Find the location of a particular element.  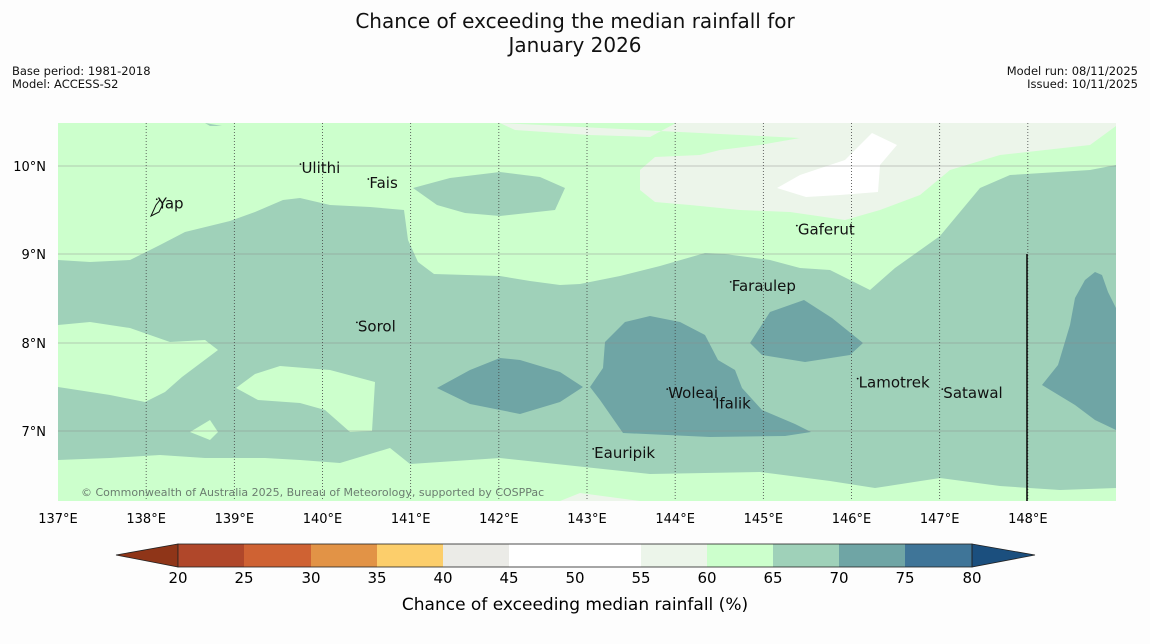

lat-tick-labels: 10°N 9°N 8°N 7°N is located at coordinates (29, 300).